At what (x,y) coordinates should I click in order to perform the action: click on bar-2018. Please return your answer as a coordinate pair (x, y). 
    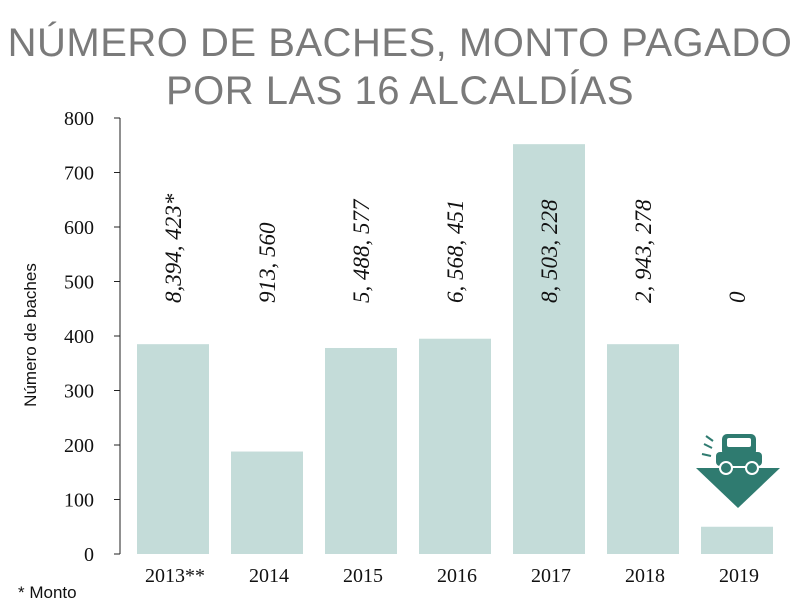
    Looking at the image, I should click on (643, 449).